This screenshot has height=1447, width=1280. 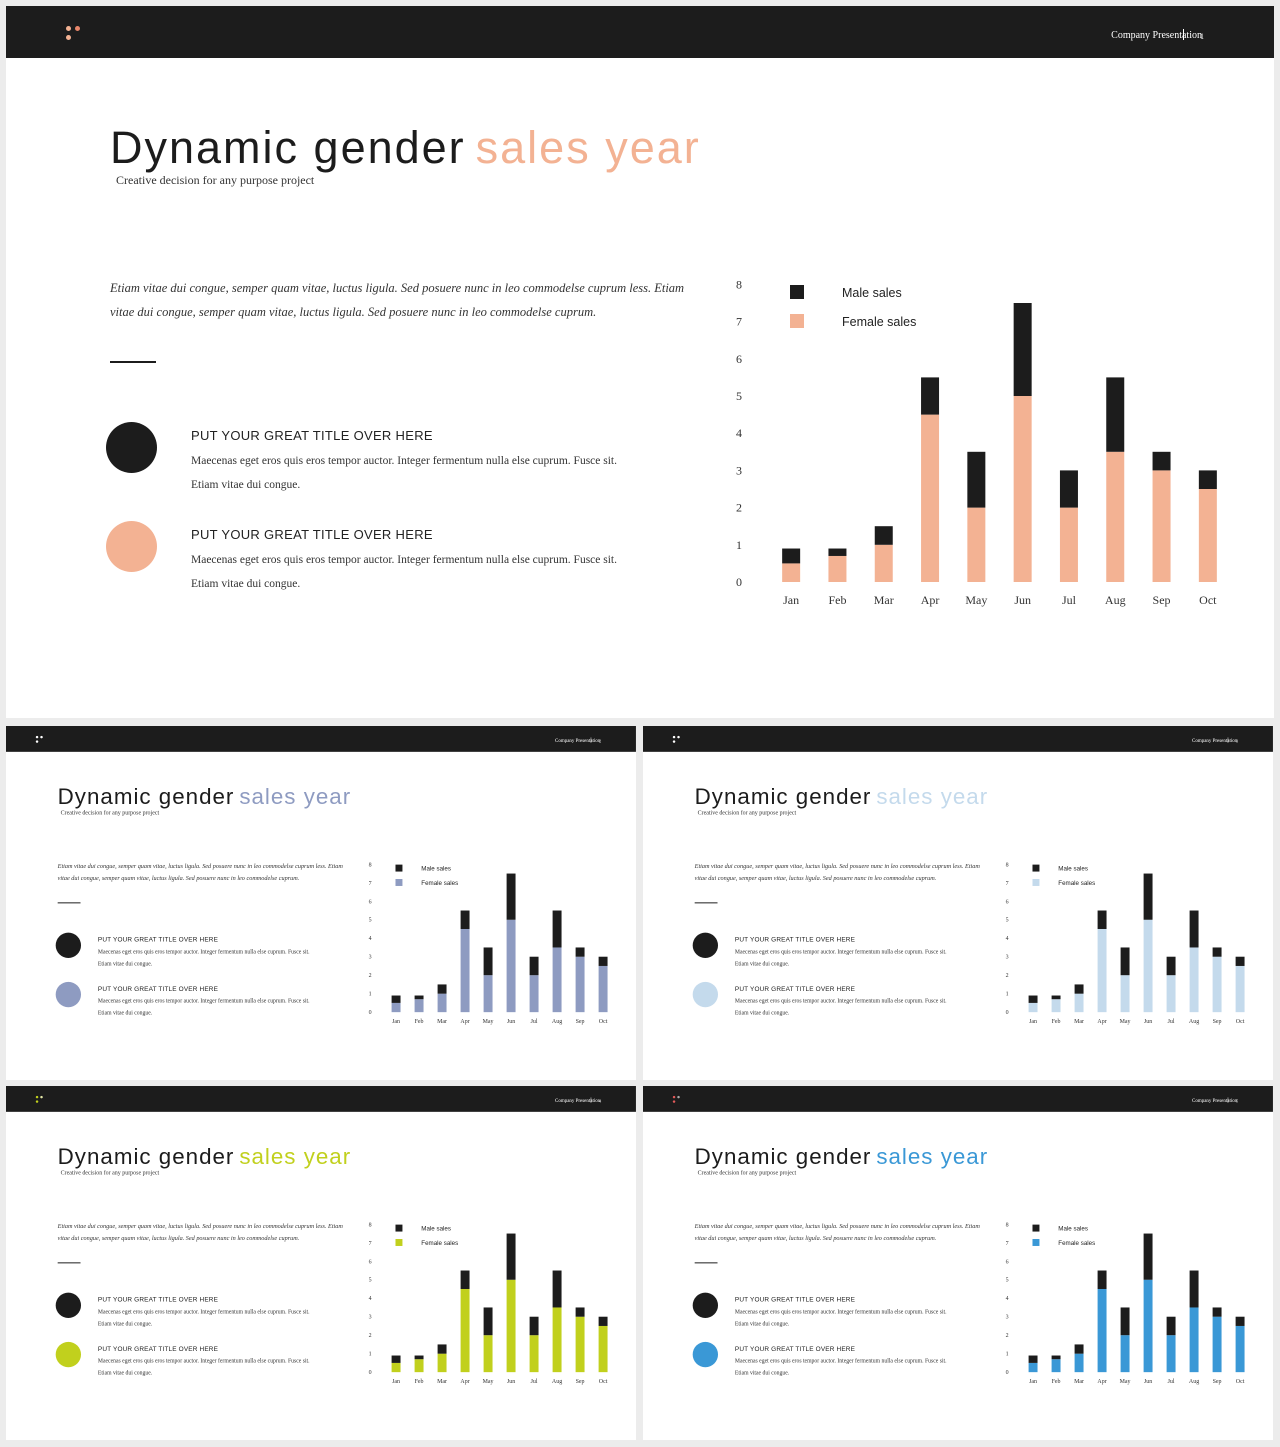 What do you see at coordinates (1207, 479) in the screenshot?
I see `bar-male-oct` at bounding box center [1207, 479].